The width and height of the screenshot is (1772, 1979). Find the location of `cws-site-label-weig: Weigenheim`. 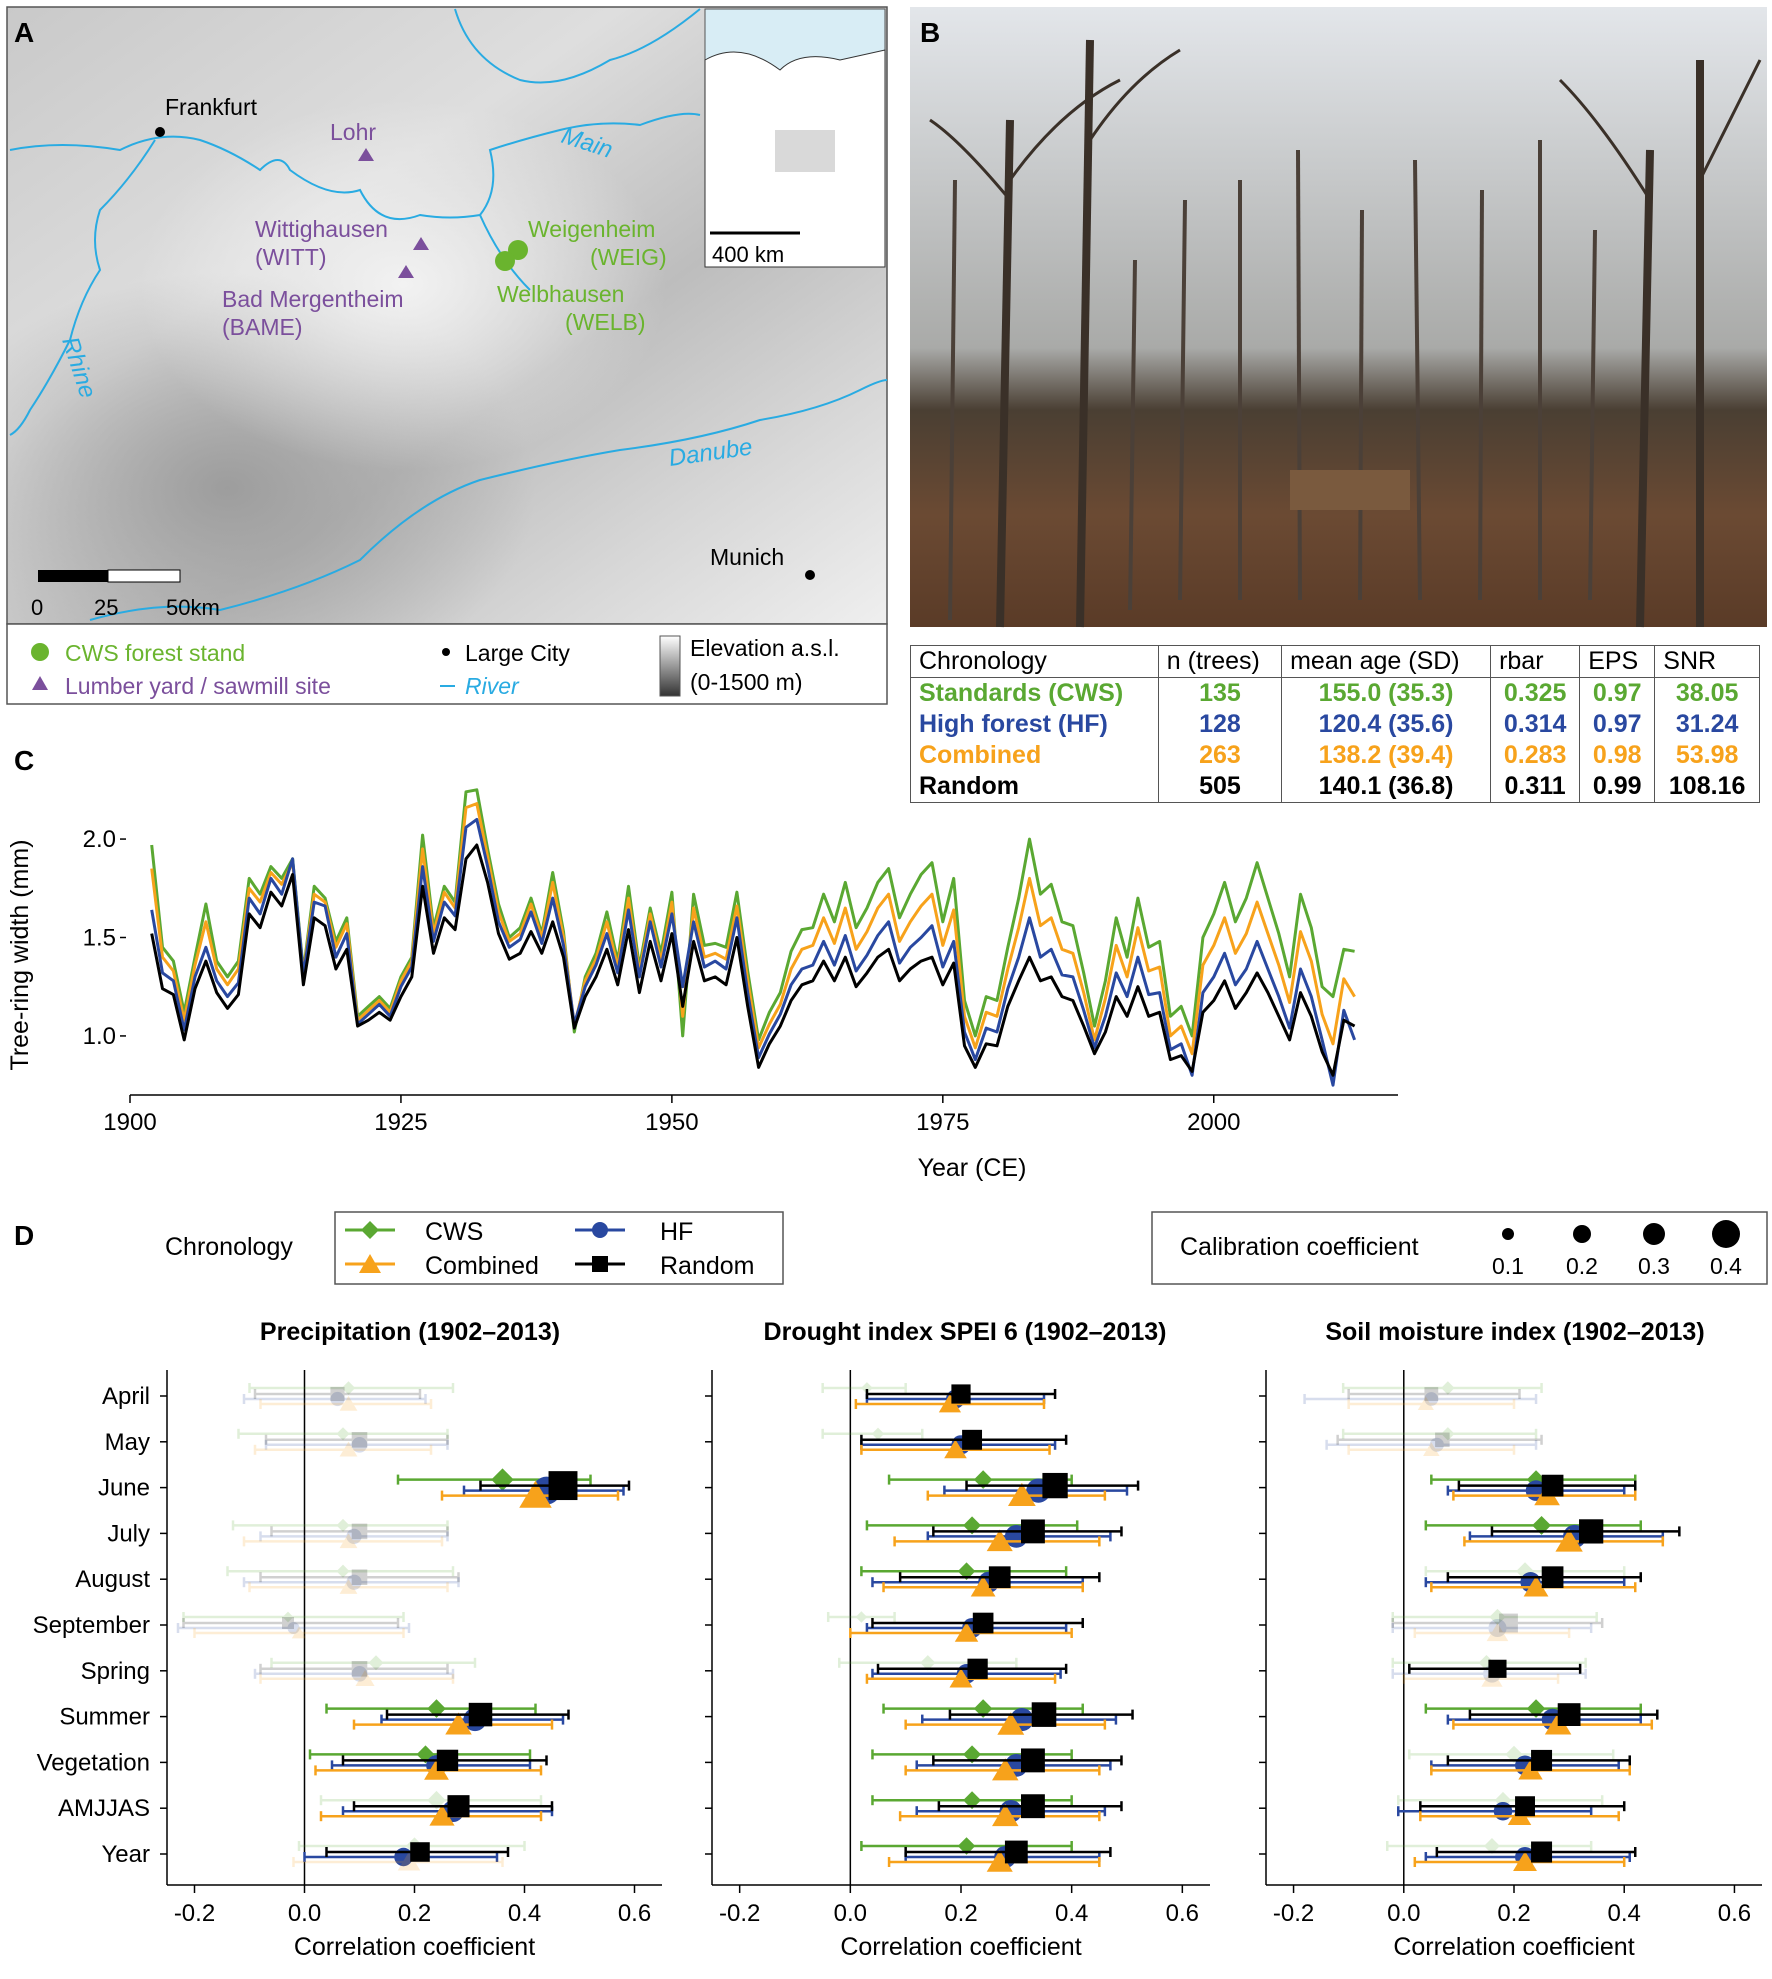

cws-site-label-weig: Weigenheim is located at coordinates (591, 229).